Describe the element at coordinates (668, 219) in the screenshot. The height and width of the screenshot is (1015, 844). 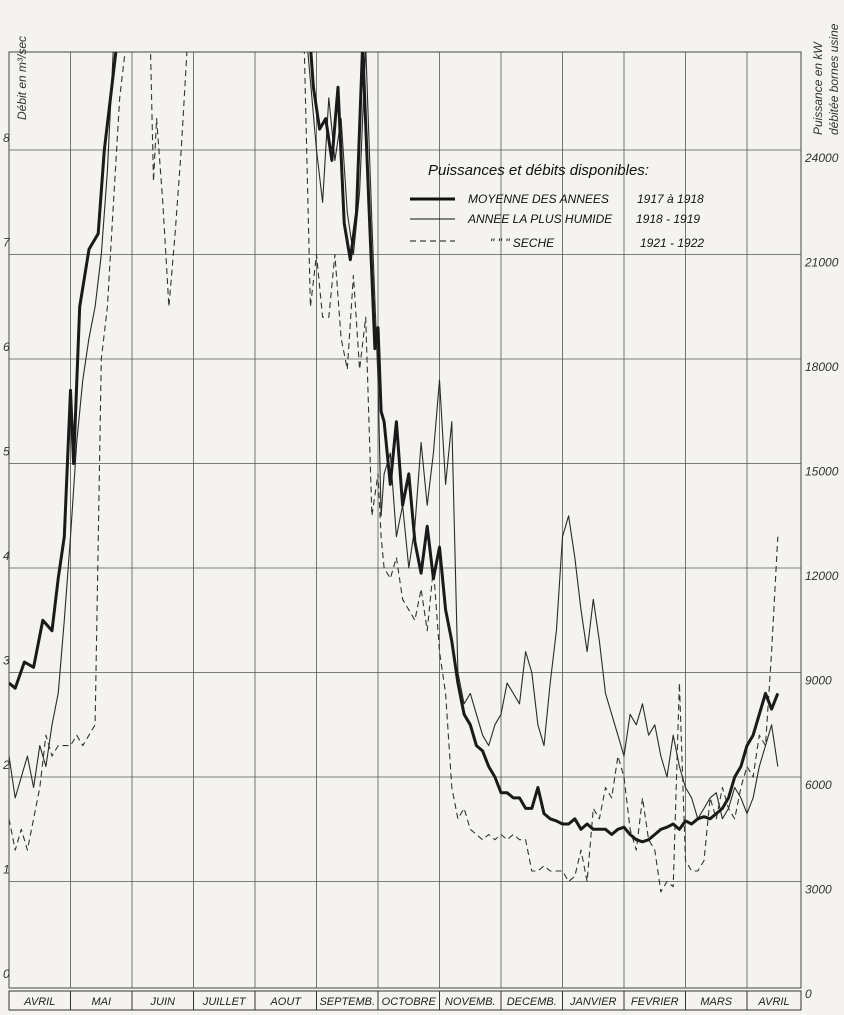
I see `legend-years-1: 1918 - 1919` at that location.